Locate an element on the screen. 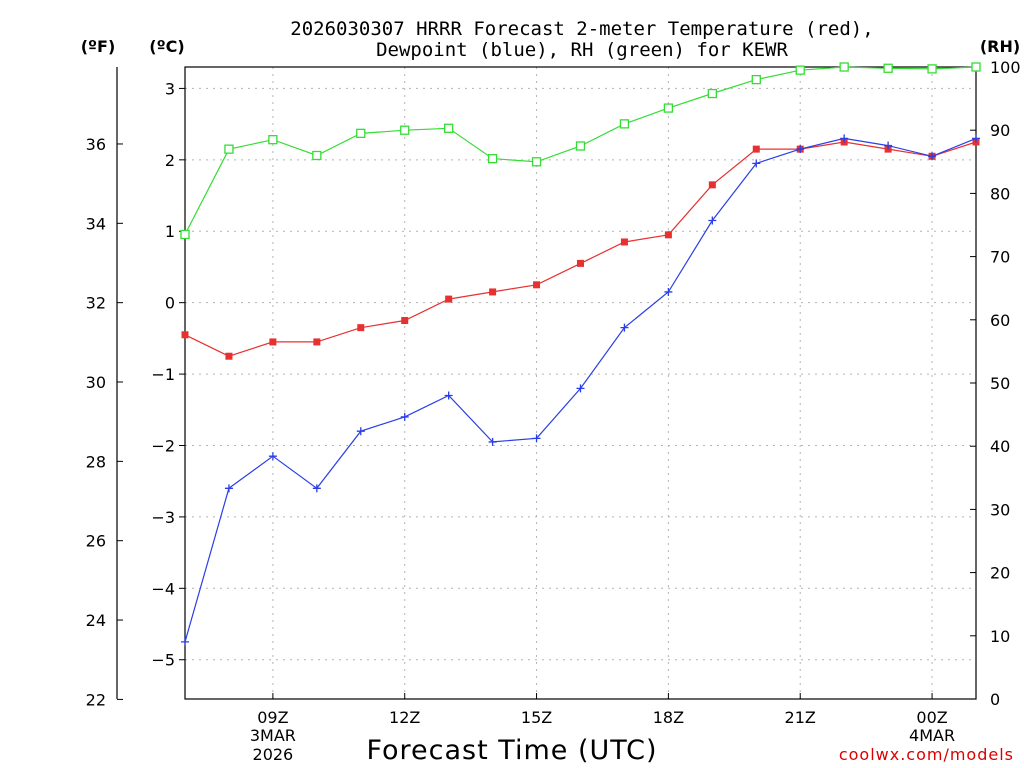 Image resolution: width=1024 pixels, height=768 pixels. x-tick-label: 18Z is located at coordinates (668, 717).